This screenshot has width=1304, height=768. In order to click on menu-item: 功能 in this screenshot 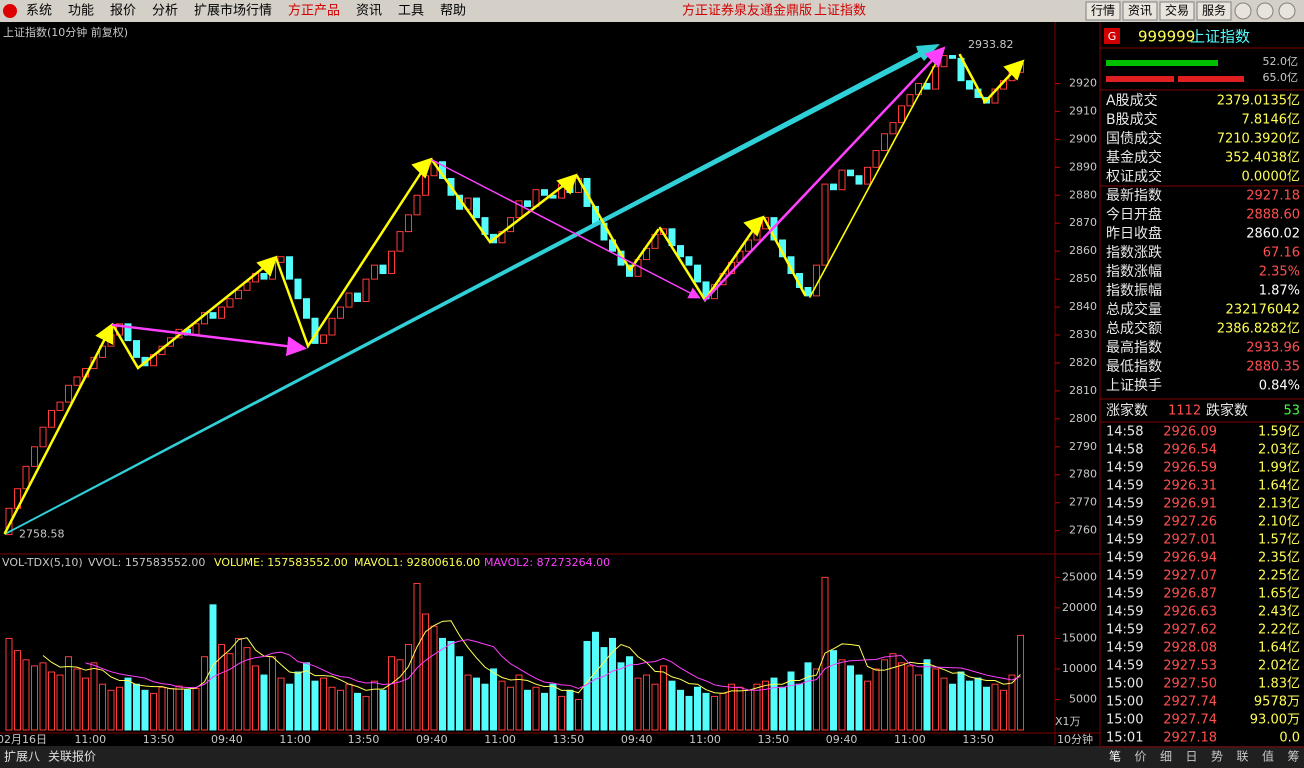, I will do `click(81, 11)`.